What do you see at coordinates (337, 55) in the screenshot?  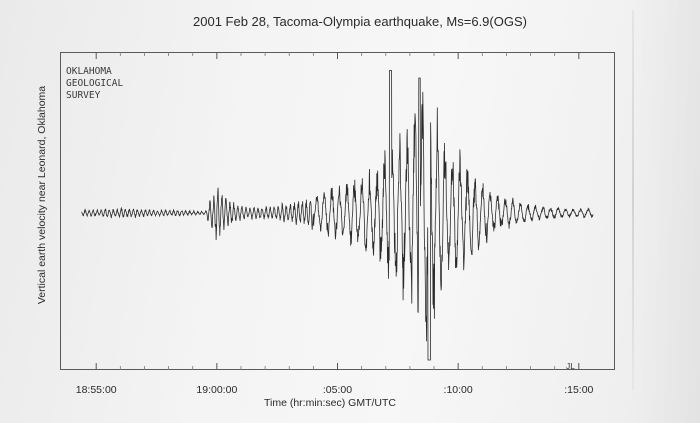 I see `top-ticks` at bounding box center [337, 55].